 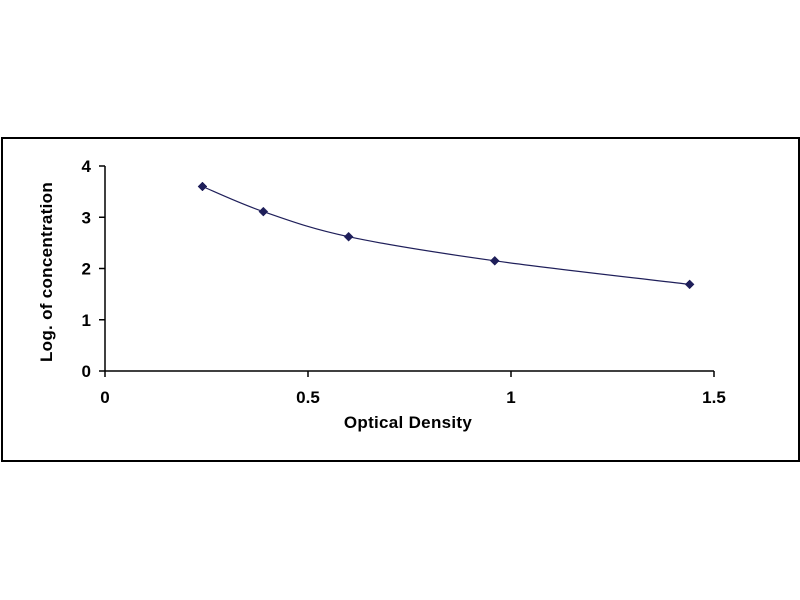 What do you see at coordinates (510, 397) in the screenshot?
I see `x-tick-label: 1` at bounding box center [510, 397].